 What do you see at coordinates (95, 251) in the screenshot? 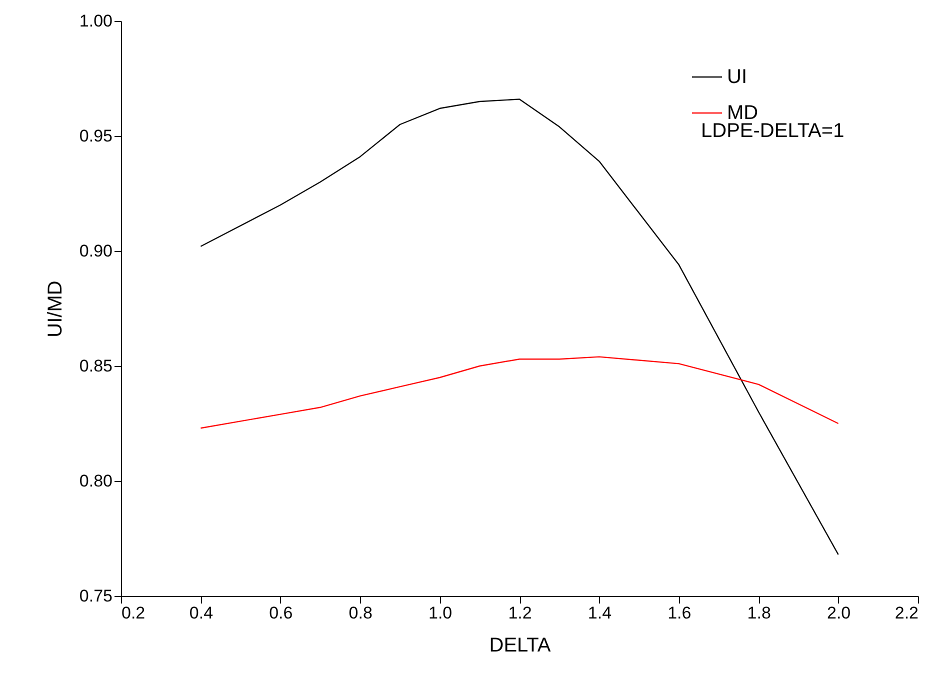
I see `y-tick-label: 0.90` at bounding box center [95, 251].